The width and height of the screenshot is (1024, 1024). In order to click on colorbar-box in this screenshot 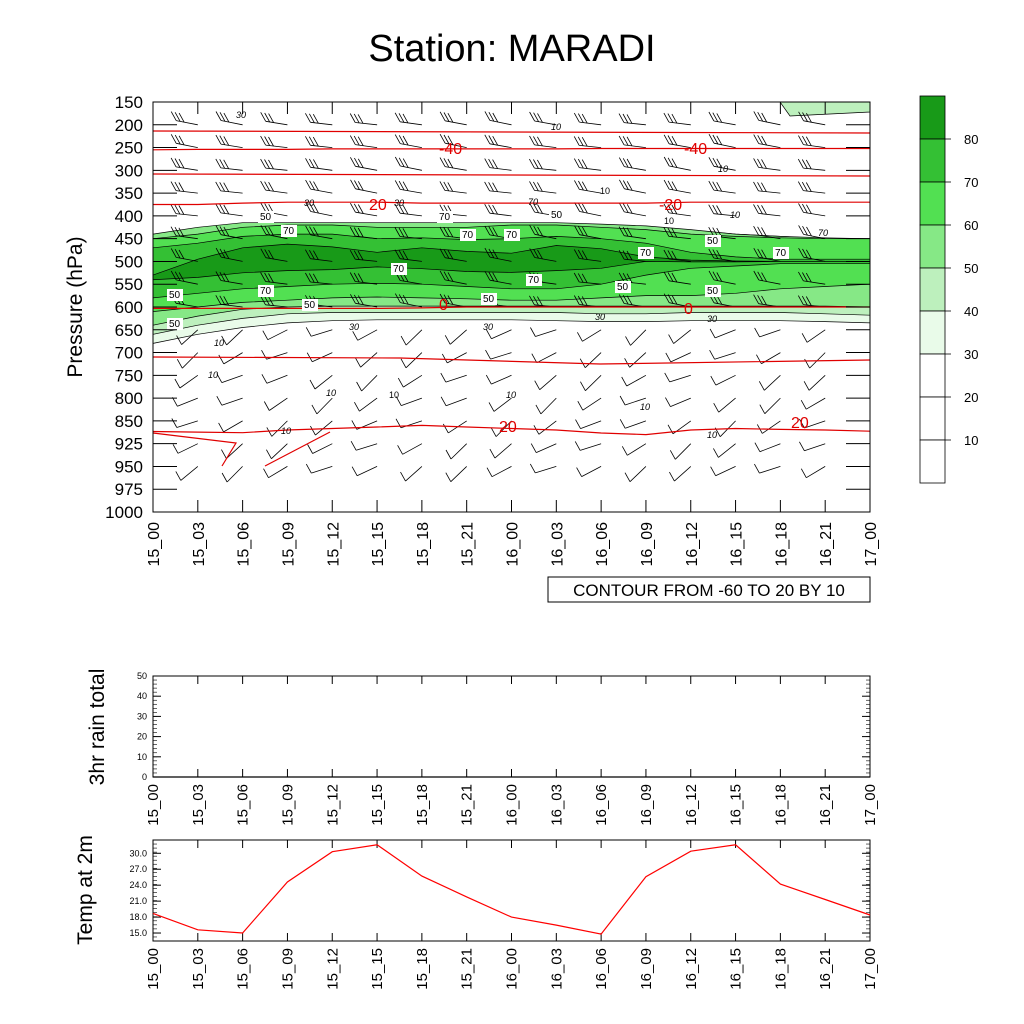, I will do `click(932, 160)`.